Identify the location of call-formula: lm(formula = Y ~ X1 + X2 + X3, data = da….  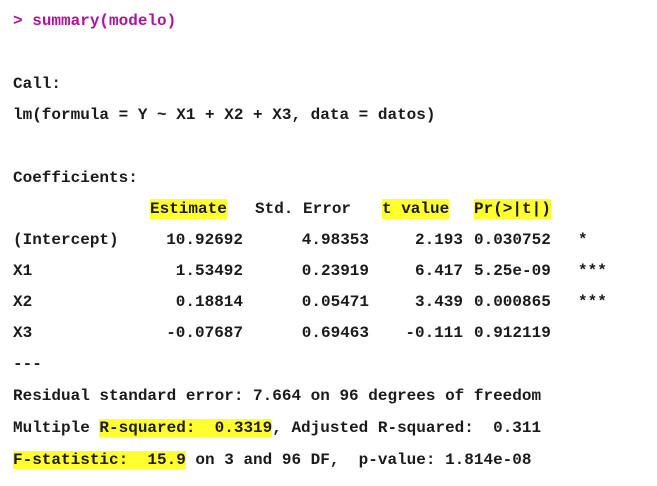
(224, 115).